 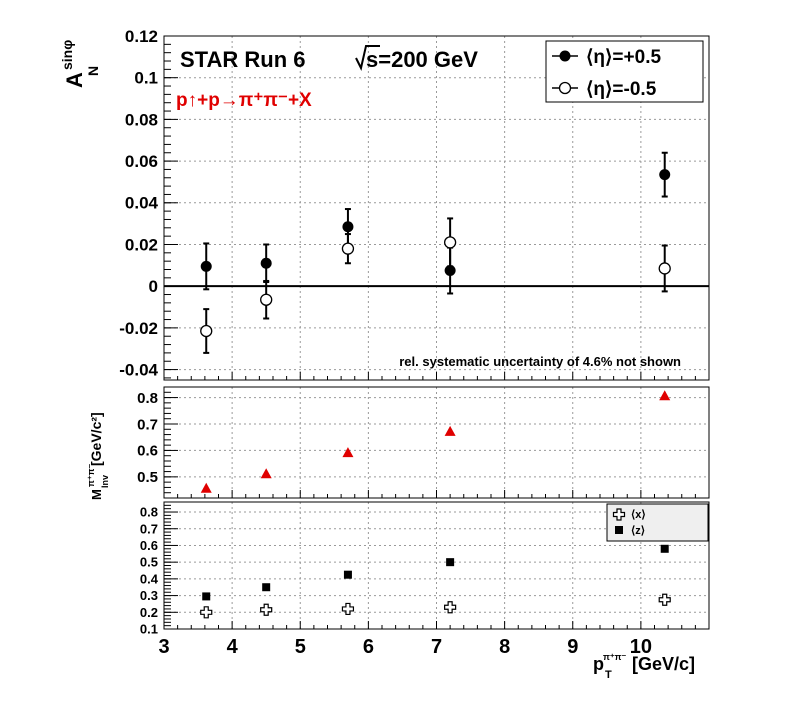 What do you see at coordinates (244, 100) in the screenshot?
I see `reaction-subtitle: p↑+p→π⁺π⁻+X` at bounding box center [244, 100].